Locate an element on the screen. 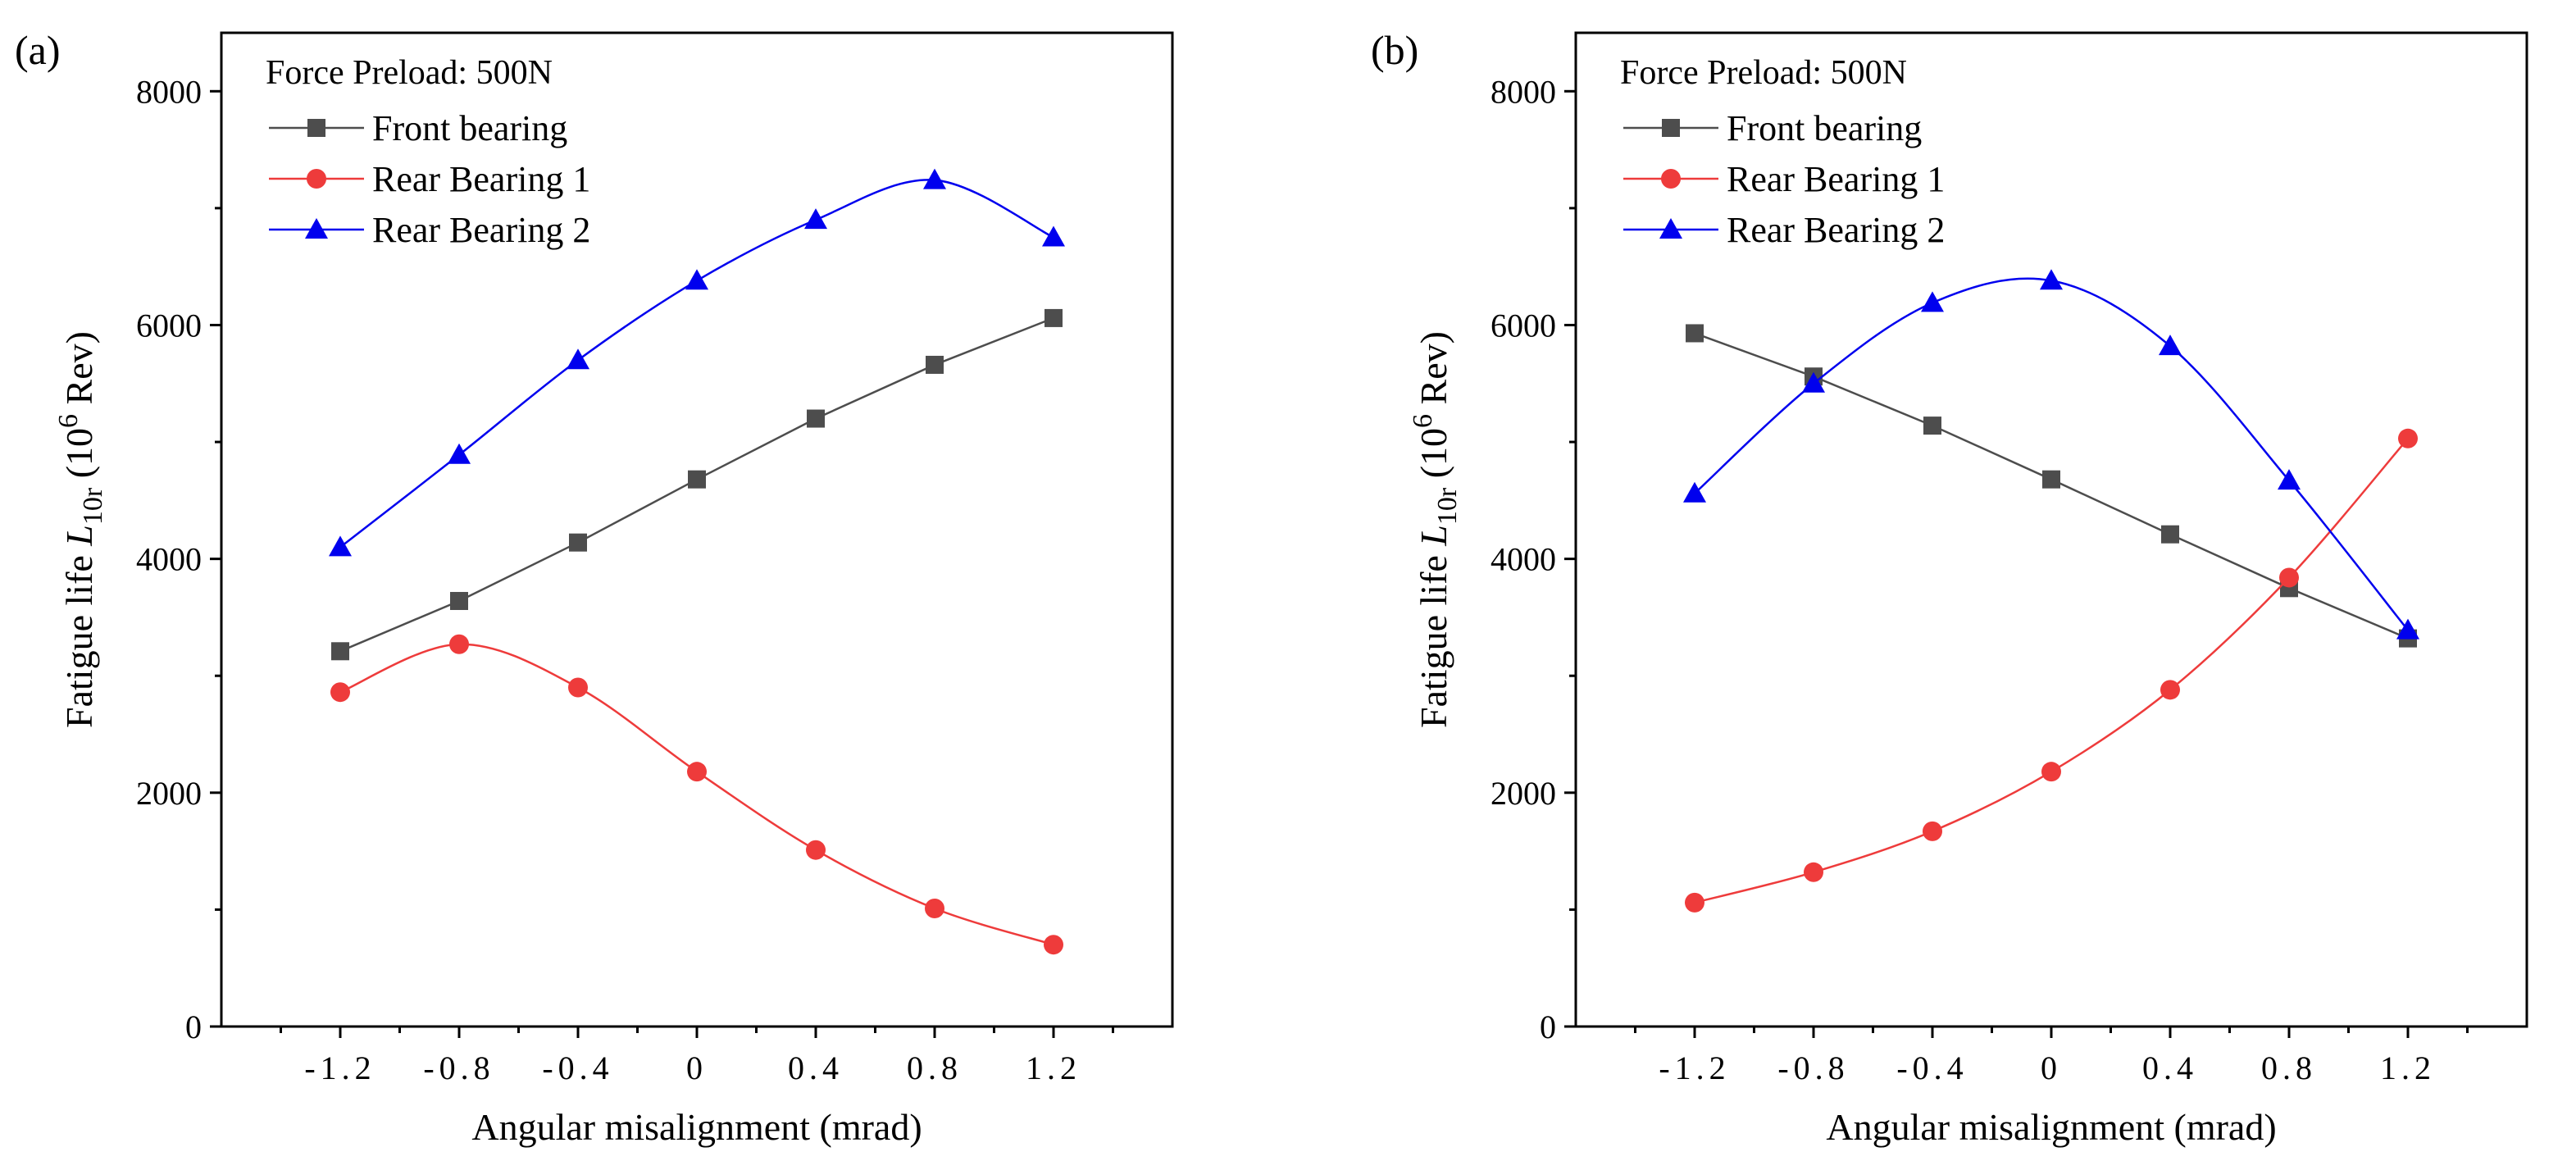 The width and height of the screenshot is (2576, 1170). y-axis-title-prefix: Fatigue life is located at coordinates (79, 637).